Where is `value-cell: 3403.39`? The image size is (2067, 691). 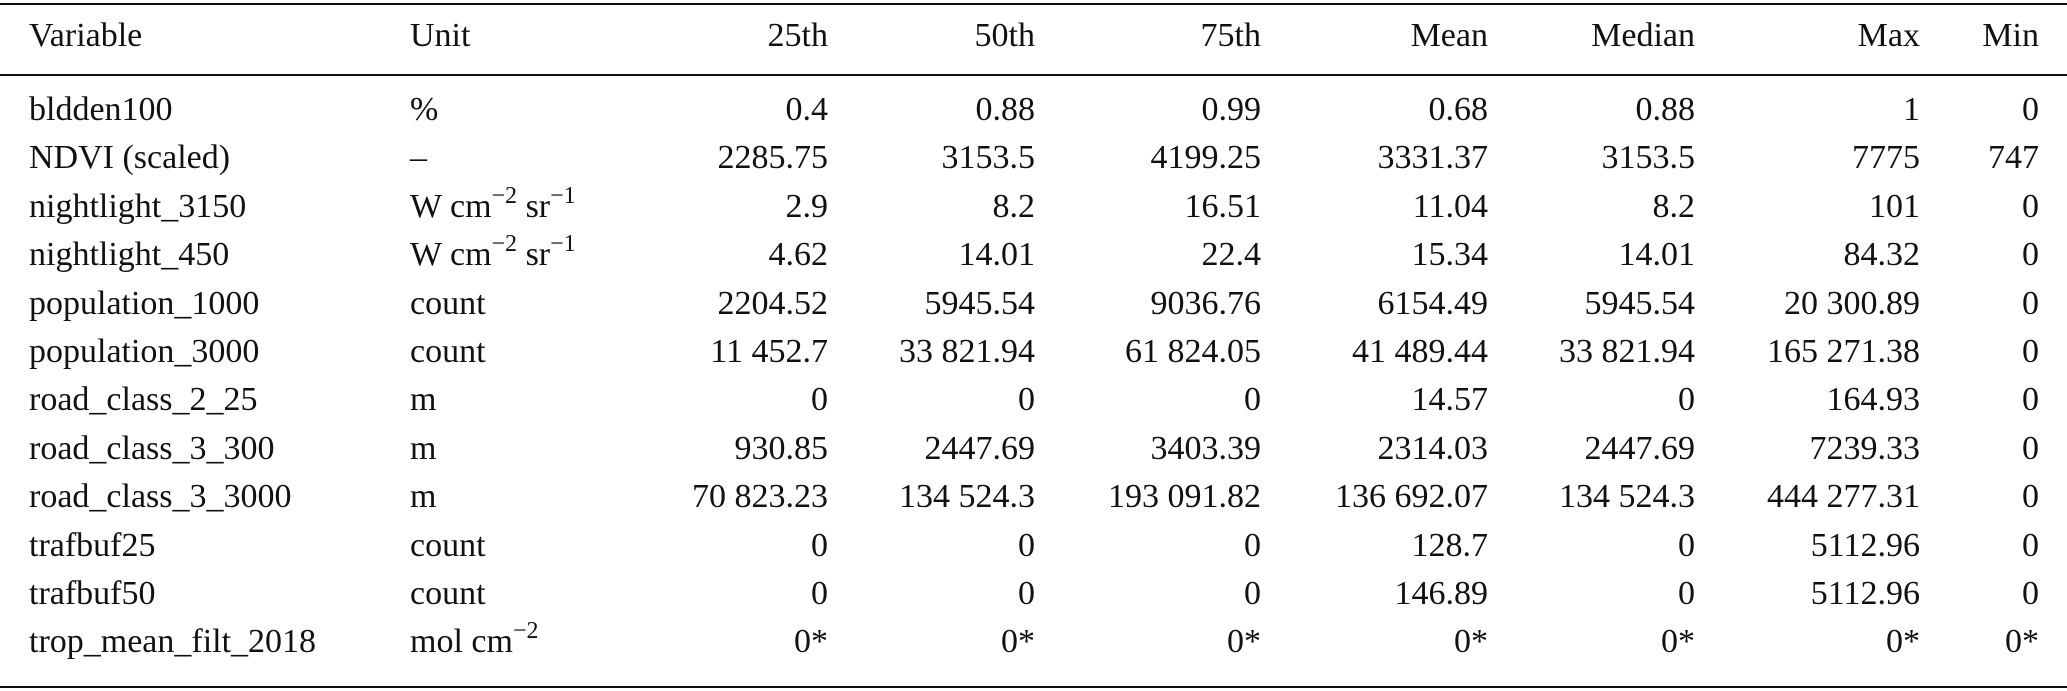 value-cell: 3403.39 is located at coordinates (1206, 448).